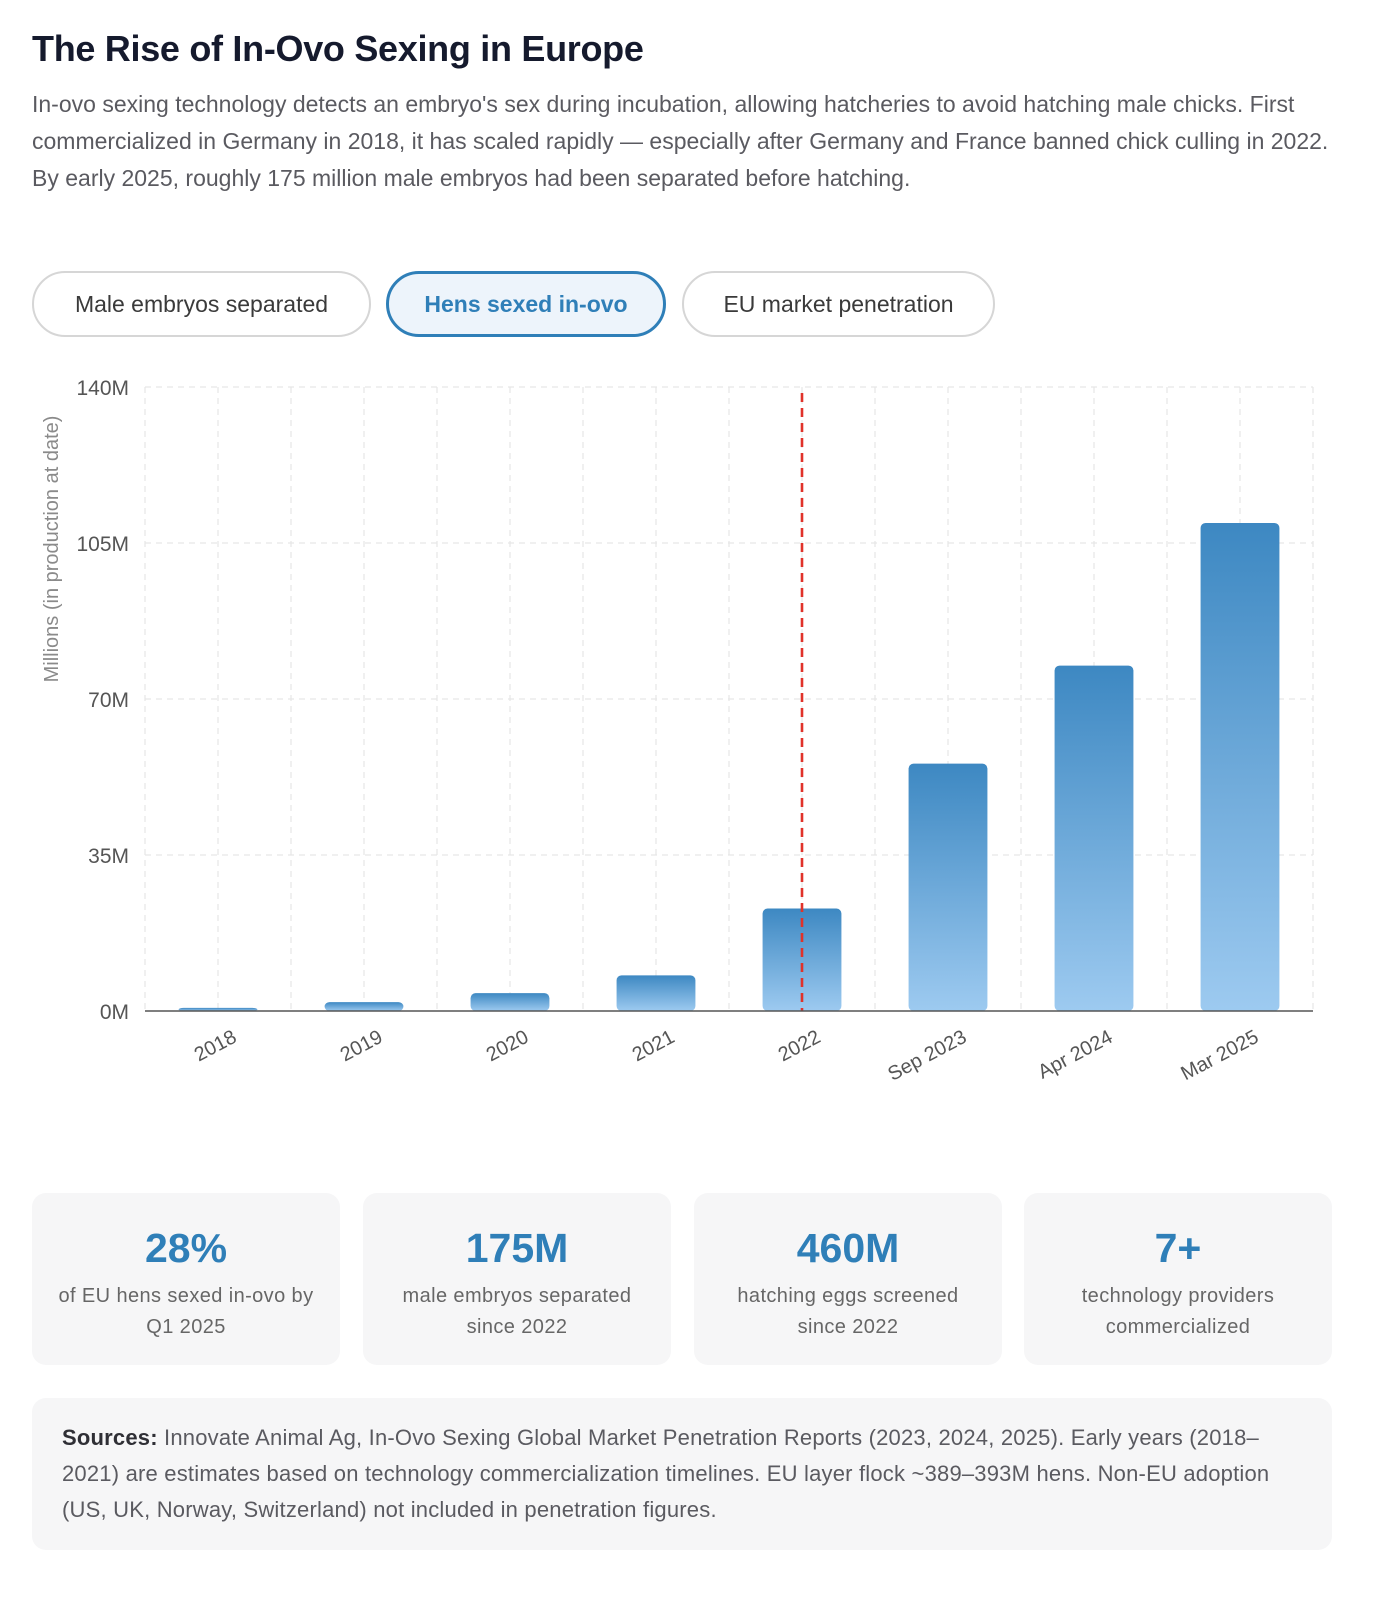 The image size is (1378, 1600). I want to click on page-title: The Rise of In-Ovo Sexing in Europe, so click(338, 48).